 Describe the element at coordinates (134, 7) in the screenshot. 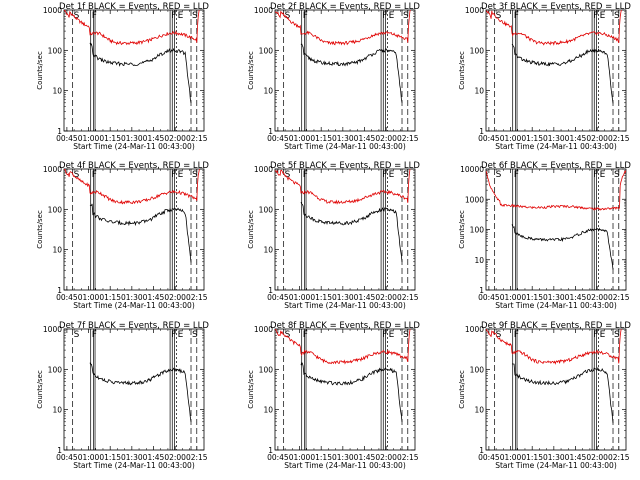

I see `panel-title: Det 1f BLACK = Events, RED = LLD` at that location.